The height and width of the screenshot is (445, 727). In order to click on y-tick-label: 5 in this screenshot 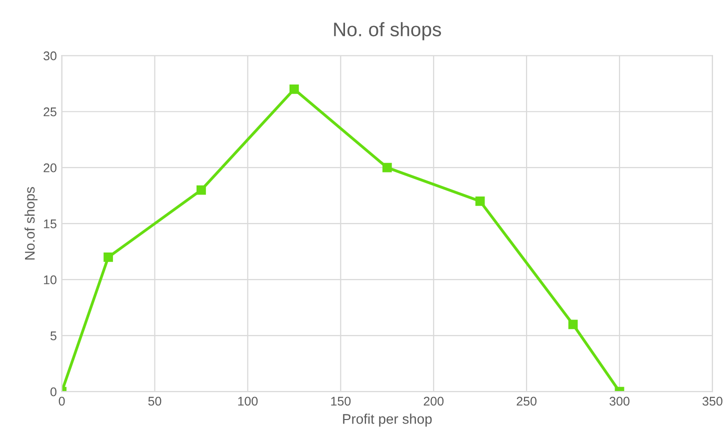, I will do `click(53, 336)`.